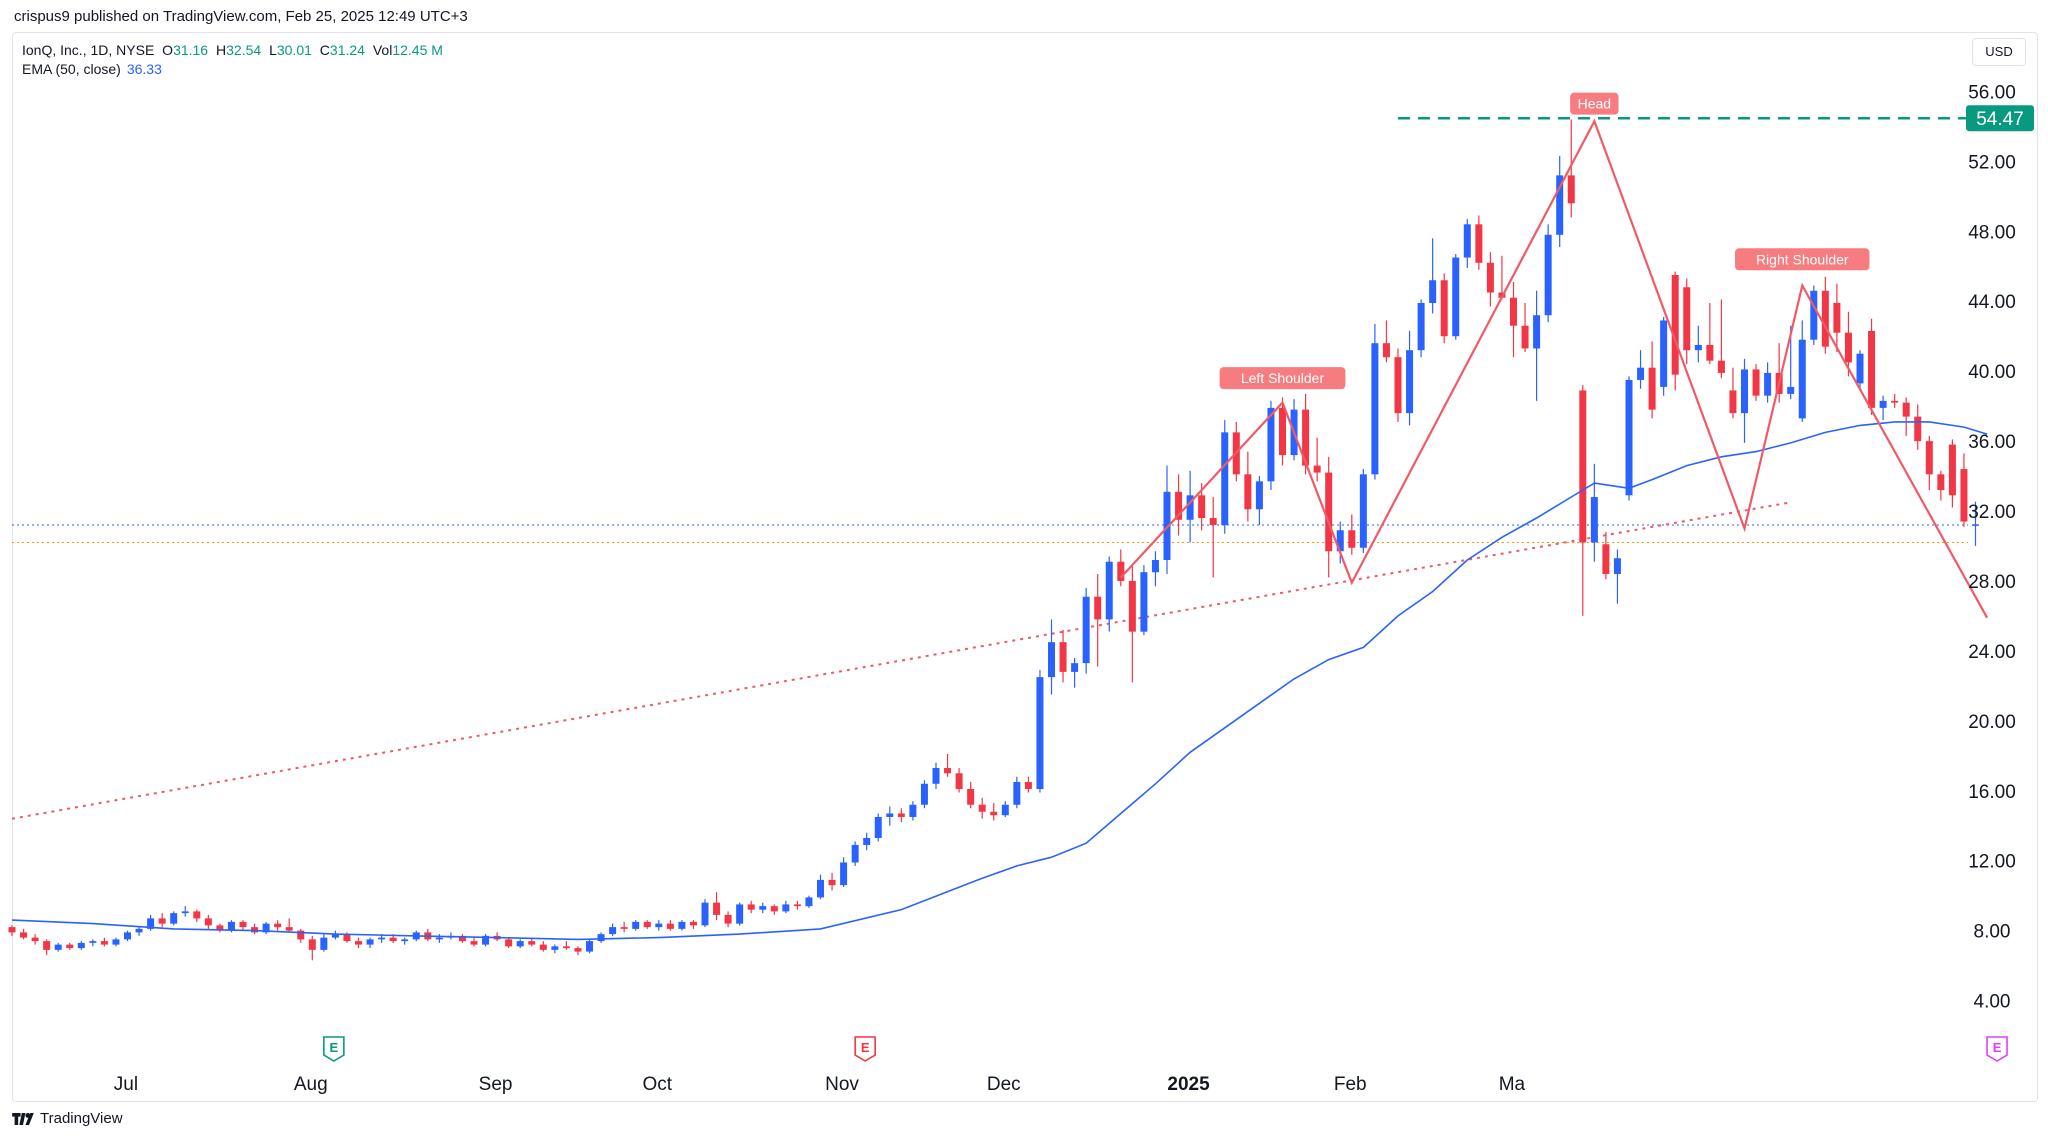 This screenshot has height=1139, width=2048. I want to click on x-tick-label: Dec, so click(1004, 1084).